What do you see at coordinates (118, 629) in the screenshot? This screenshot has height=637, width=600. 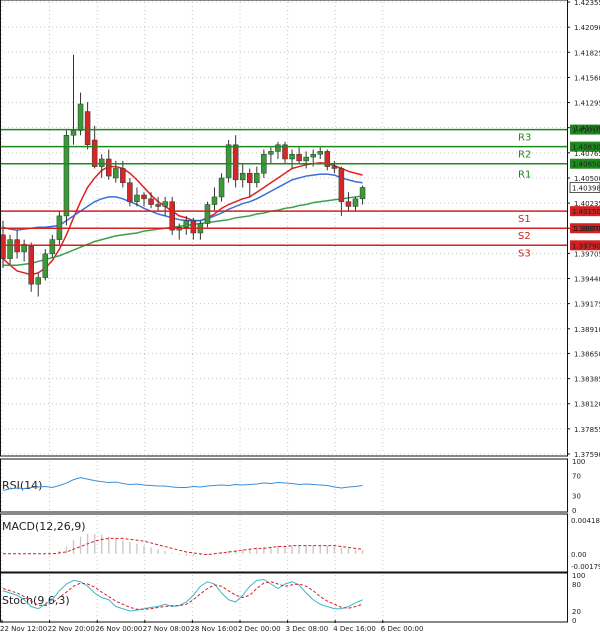 I see `time-tick-label: 26 Nov 00:00` at bounding box center [118, 629].